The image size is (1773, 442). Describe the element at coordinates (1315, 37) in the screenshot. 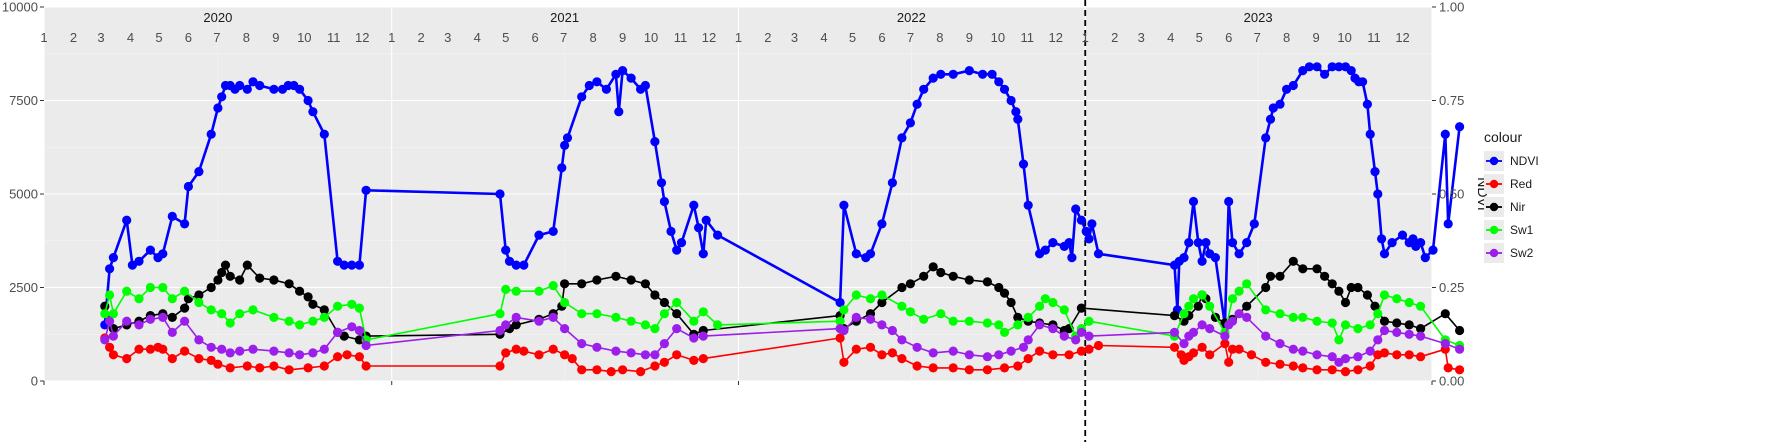

I see `month-label: 9` at that location.